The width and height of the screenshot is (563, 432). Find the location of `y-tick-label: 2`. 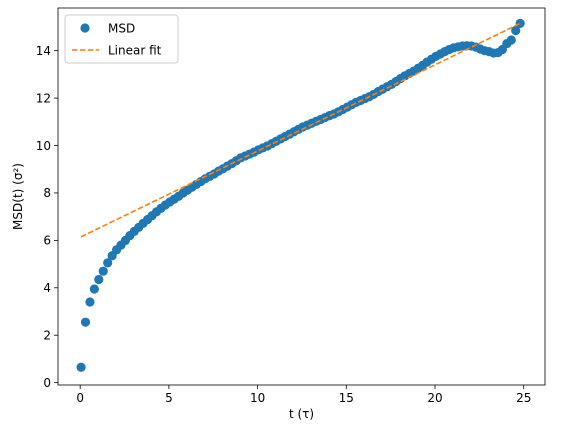

y-tick-label: 2 is located at coordinates (47, 336).